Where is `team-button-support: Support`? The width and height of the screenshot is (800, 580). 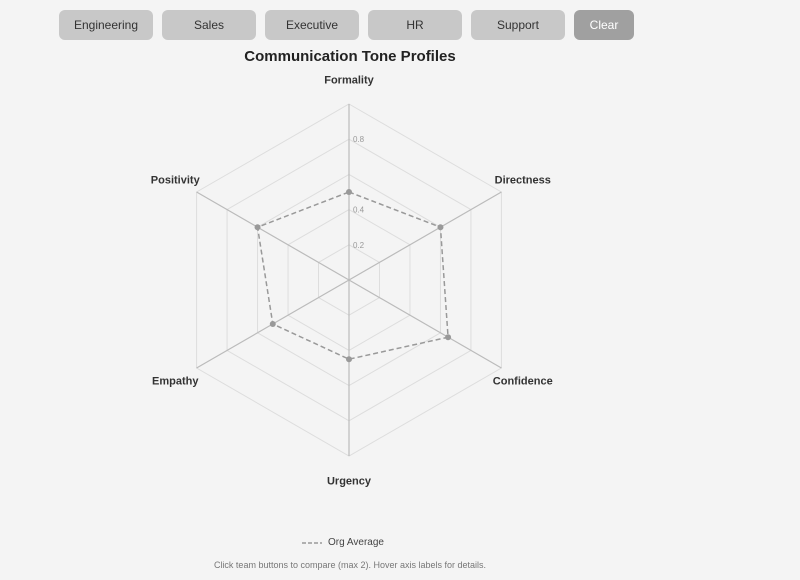 team-button-support: Support is located at coordinates (518, 25).